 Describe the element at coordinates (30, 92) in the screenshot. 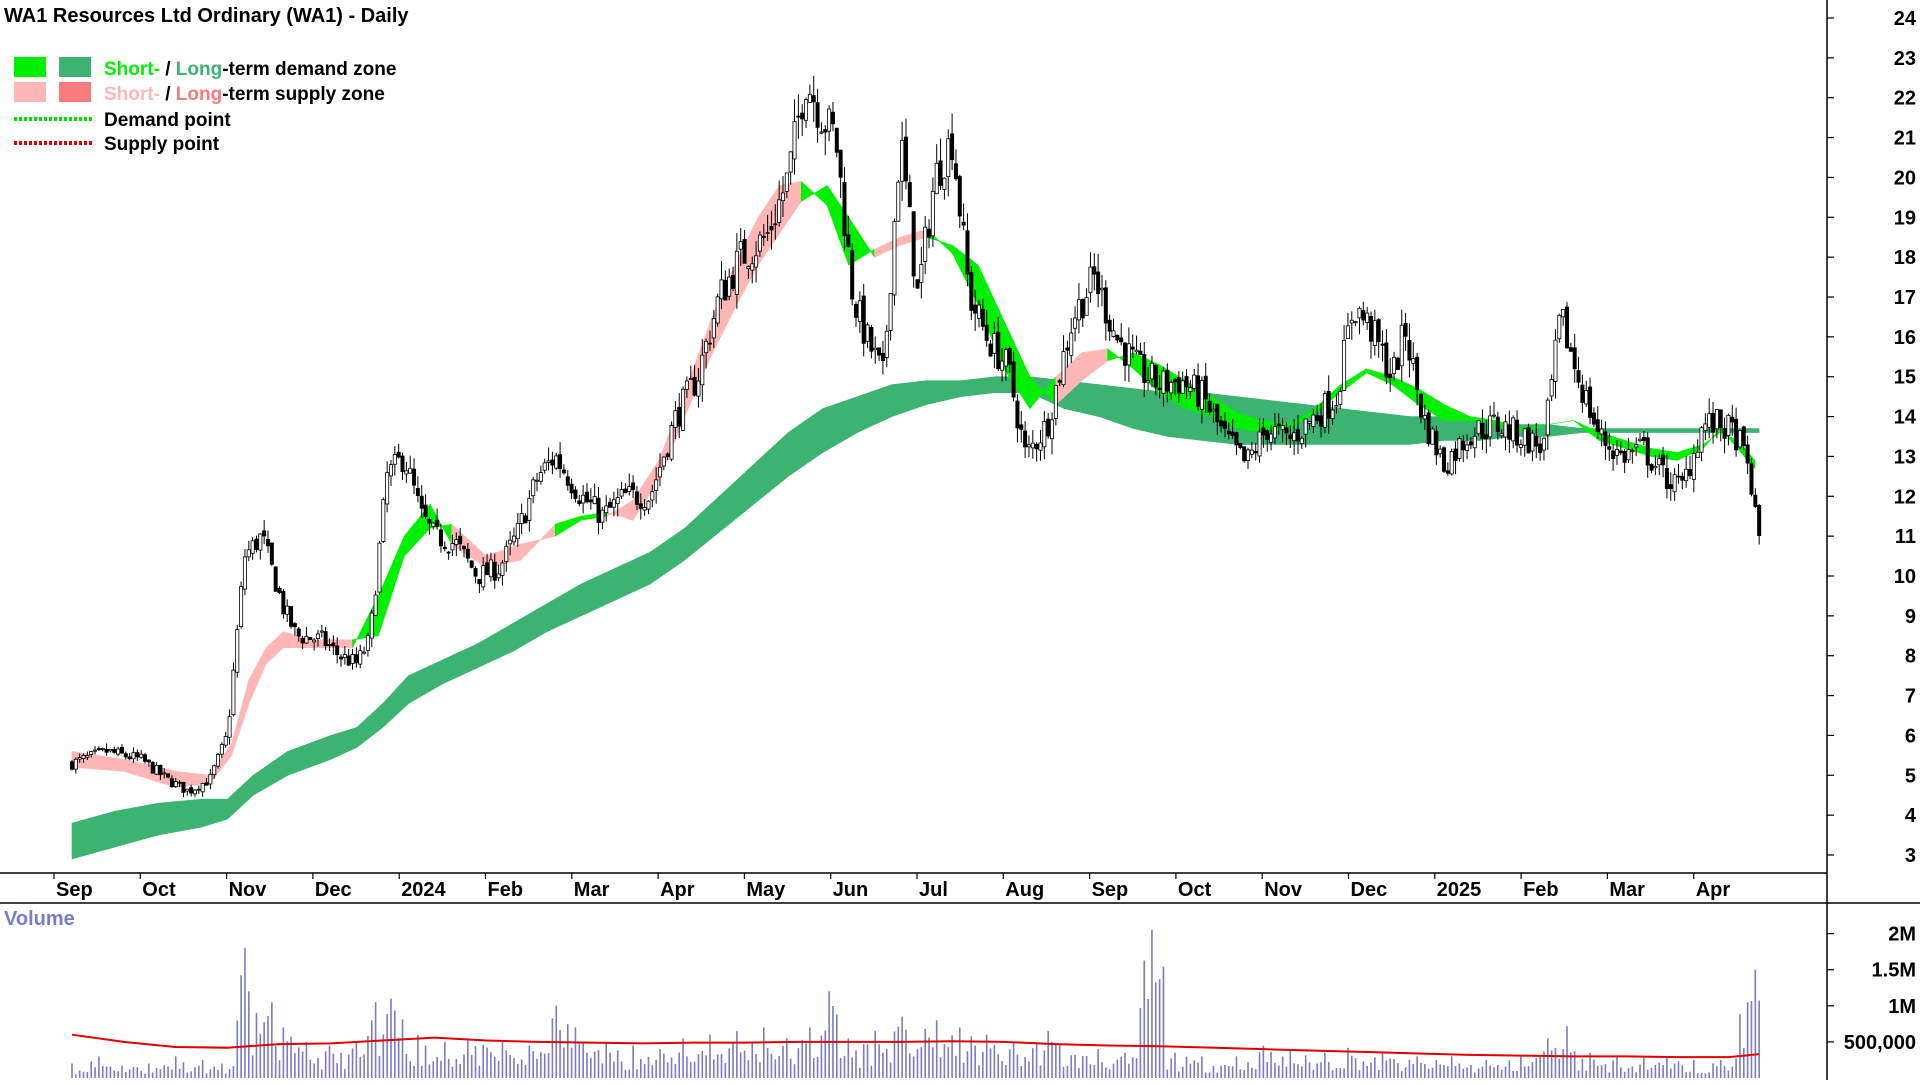

I see `legend-swatch-short-supply` at that location.